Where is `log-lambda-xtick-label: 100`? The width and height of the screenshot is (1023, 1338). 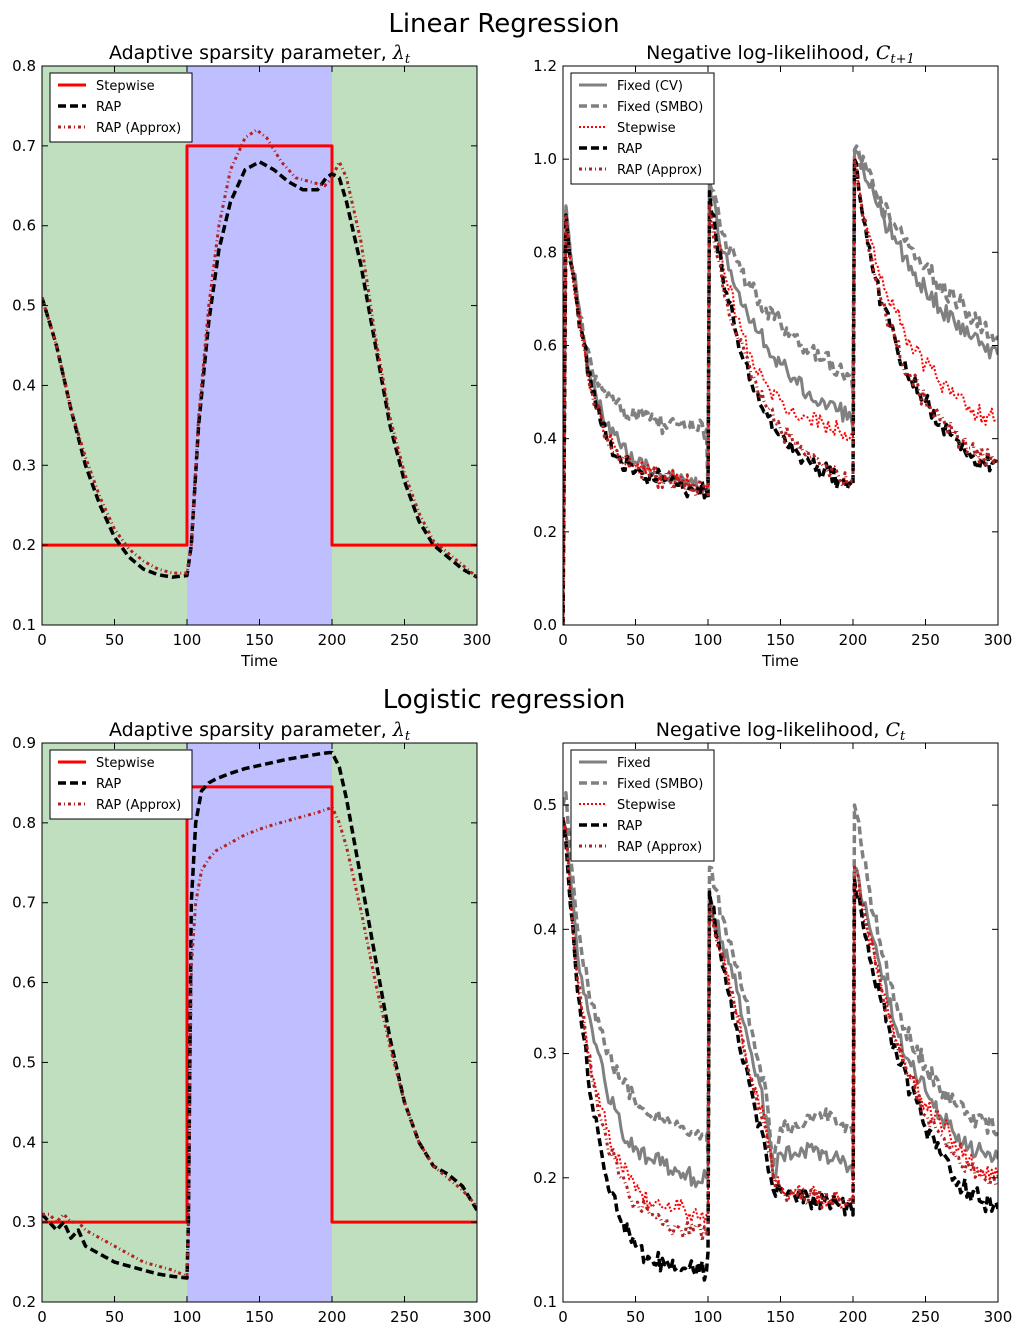
log-lambda-xtick-label: 100 is located at coordinates (187, 1317).